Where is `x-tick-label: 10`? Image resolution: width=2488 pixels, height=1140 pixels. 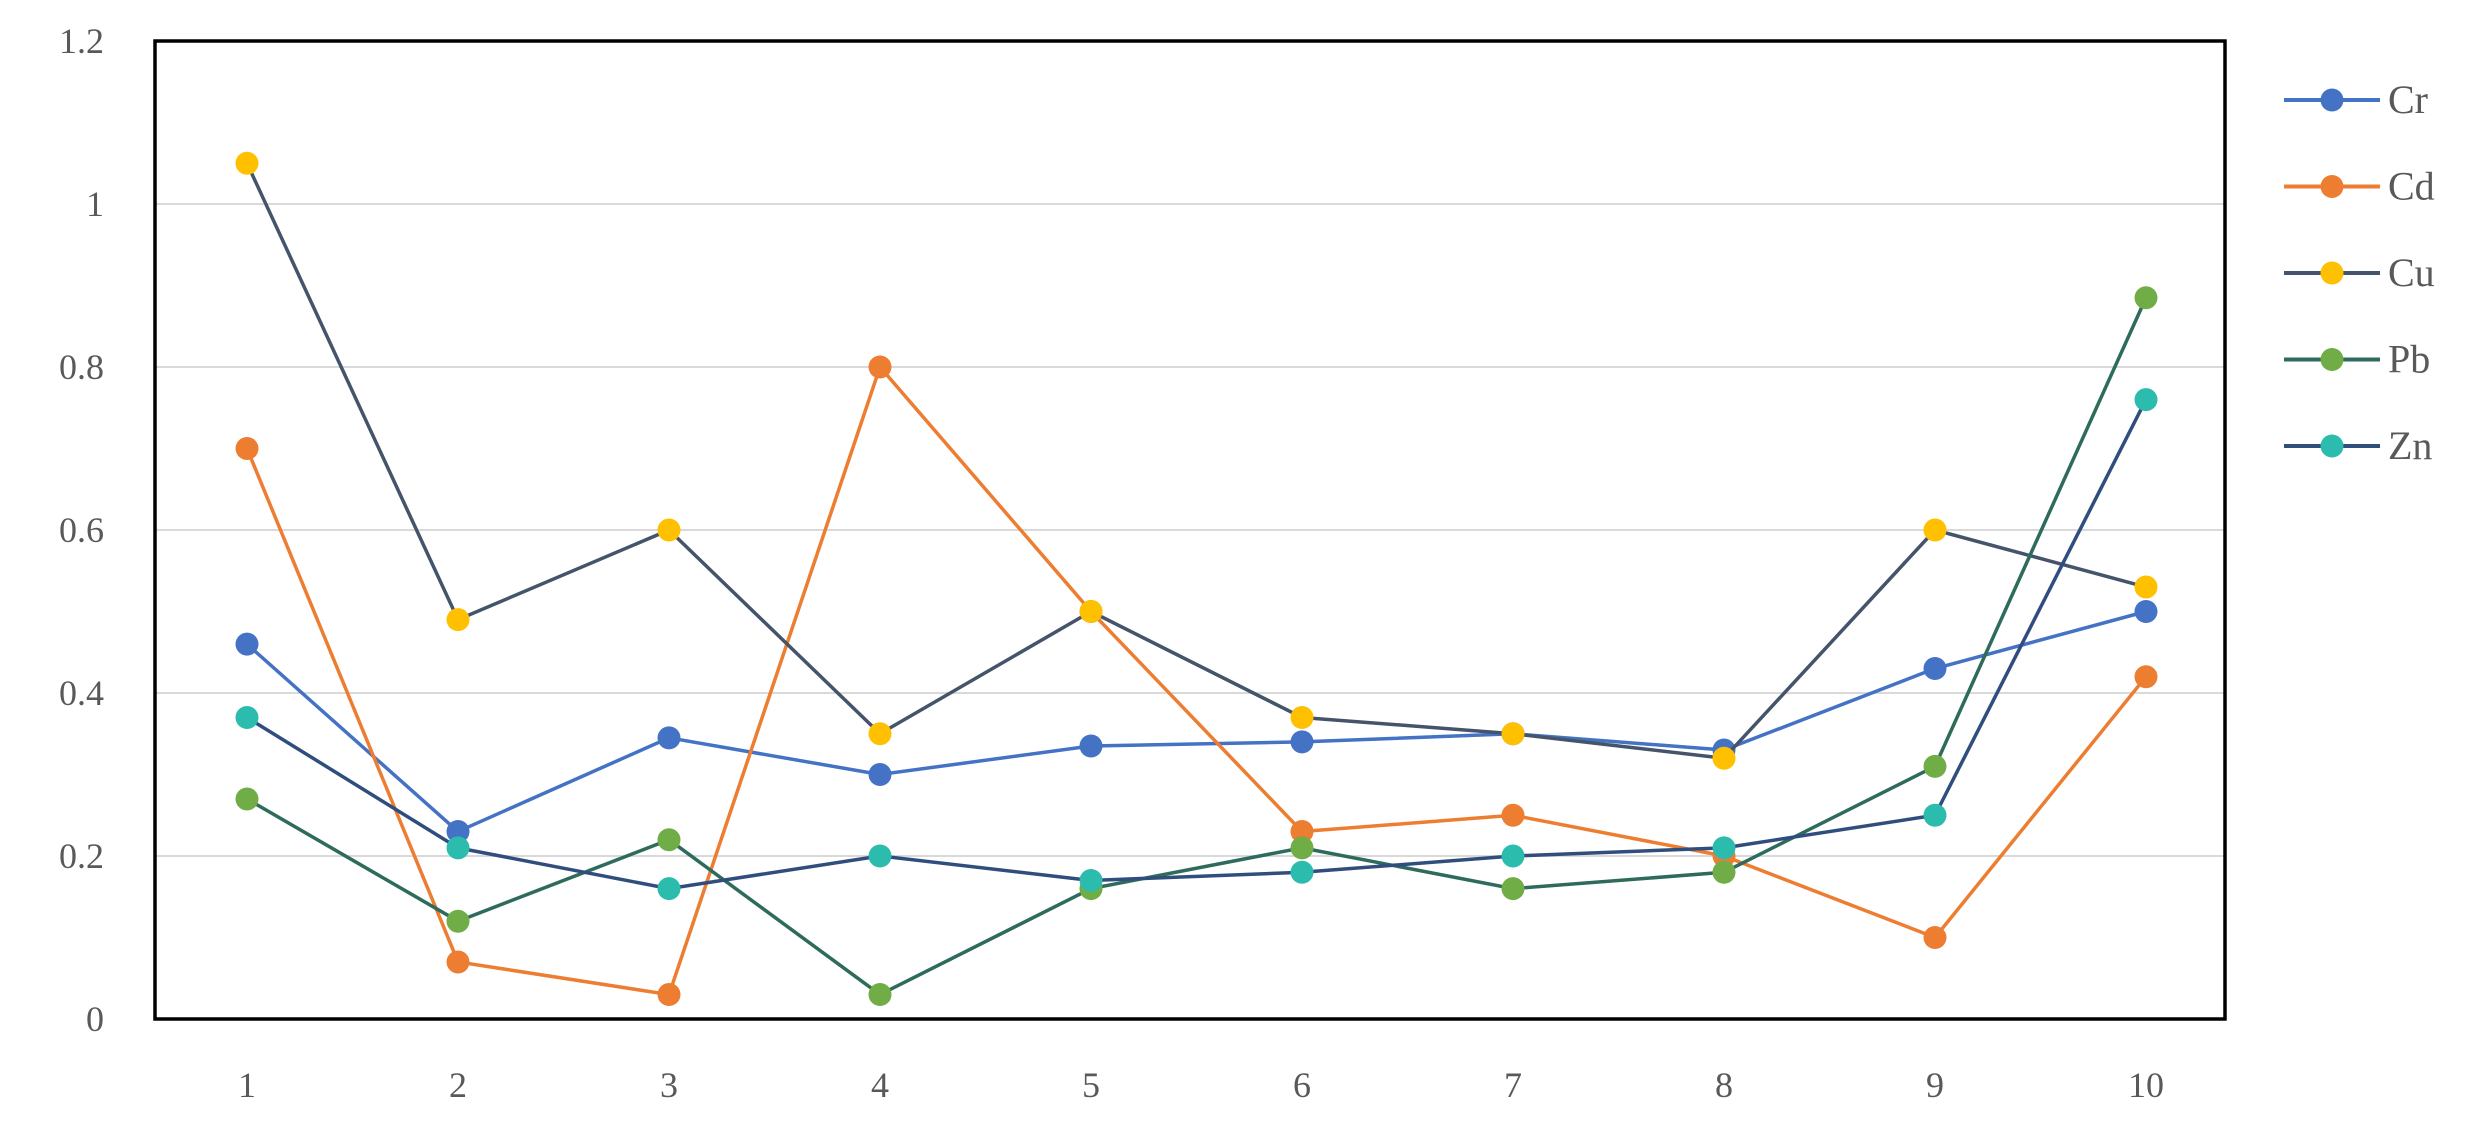 x-tick-label: 10 is located at coordinates (2146, 1085).